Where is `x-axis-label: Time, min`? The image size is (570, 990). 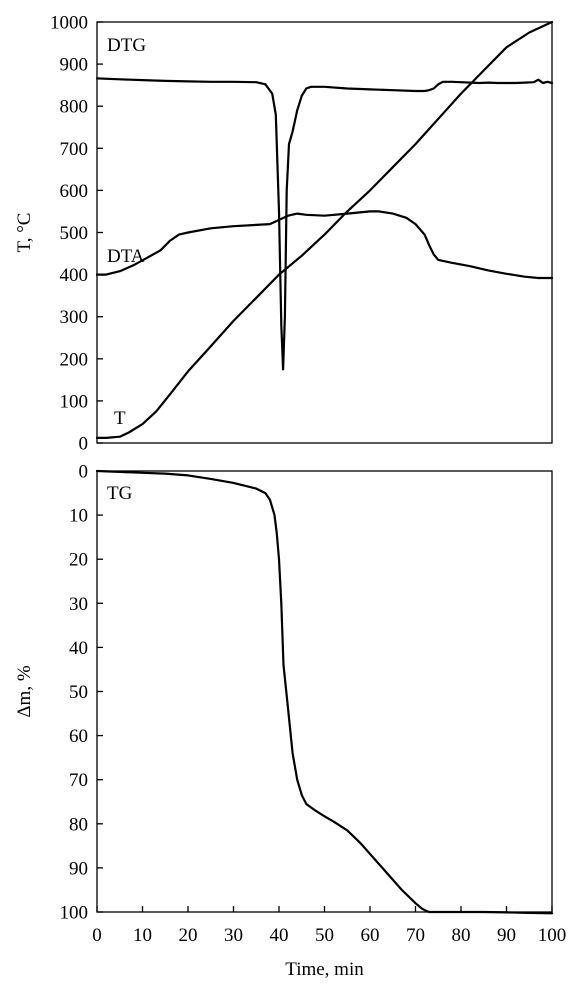 x-axis-label: Time, min is located at coordinates (324, 969).